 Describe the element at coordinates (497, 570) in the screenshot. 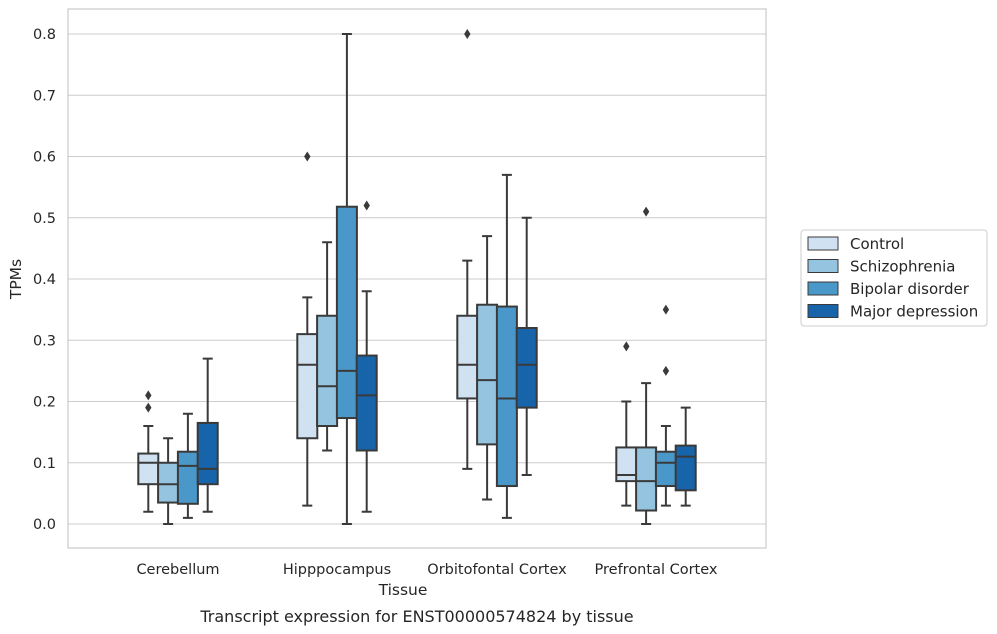

I see `x-tick-label: Orbitofontal Cortex` at that location.